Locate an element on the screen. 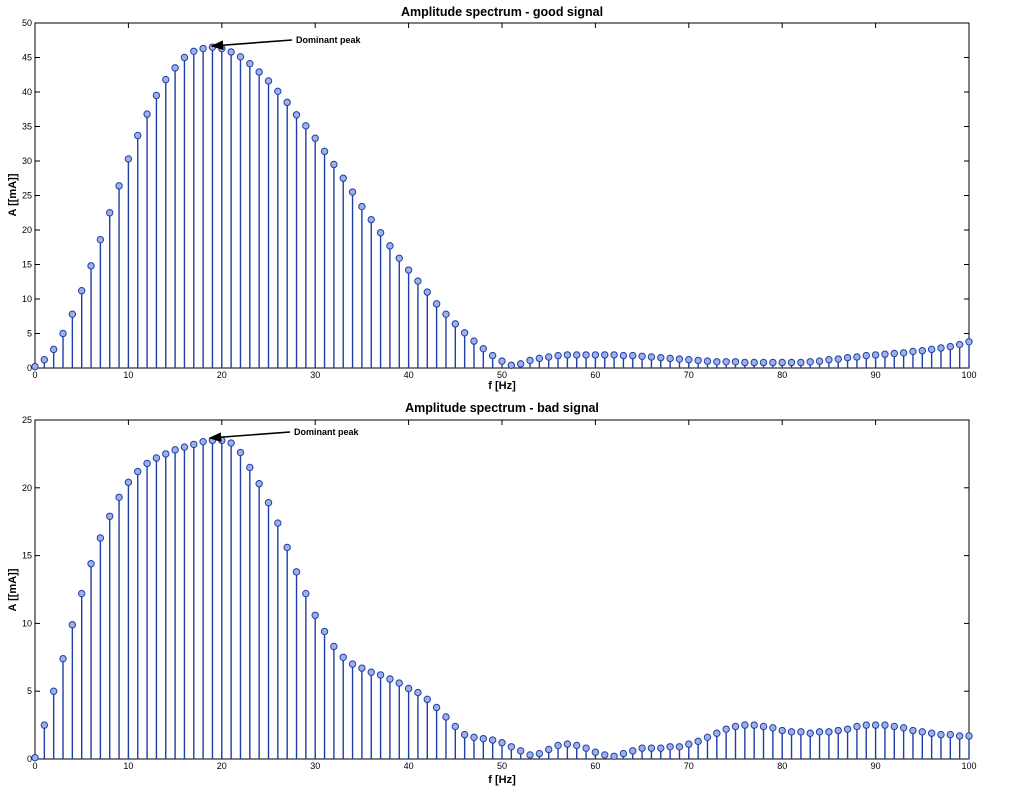  y-tick-label: 40 is located at coordinates (27, 92).